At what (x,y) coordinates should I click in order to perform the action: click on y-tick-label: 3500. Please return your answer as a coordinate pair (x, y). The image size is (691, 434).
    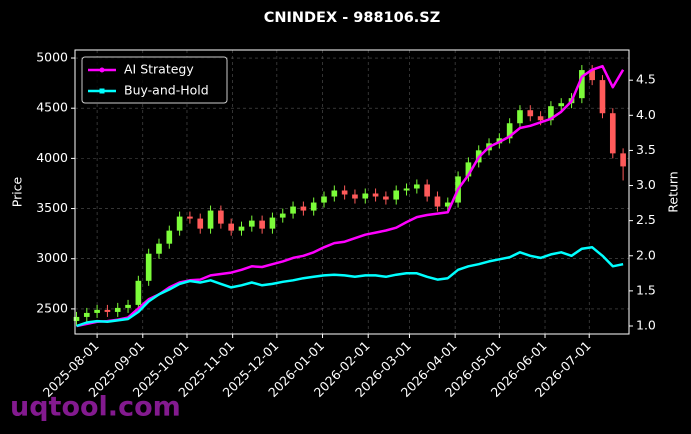
    Looking at the image, I should click on (52, 207).